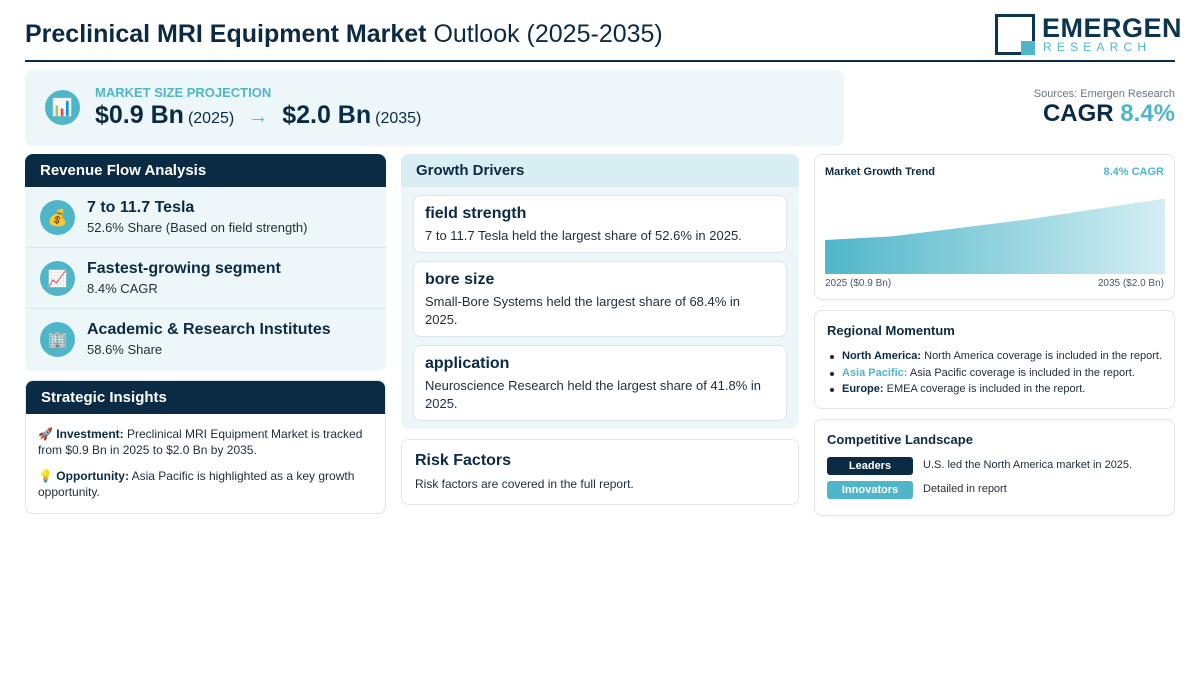 Image resolution: width=1200 pixels, height=700 pixels. Describe the element at coordinates (476, 213) in the screenshot. I see `driver-title: field strength` at that location.